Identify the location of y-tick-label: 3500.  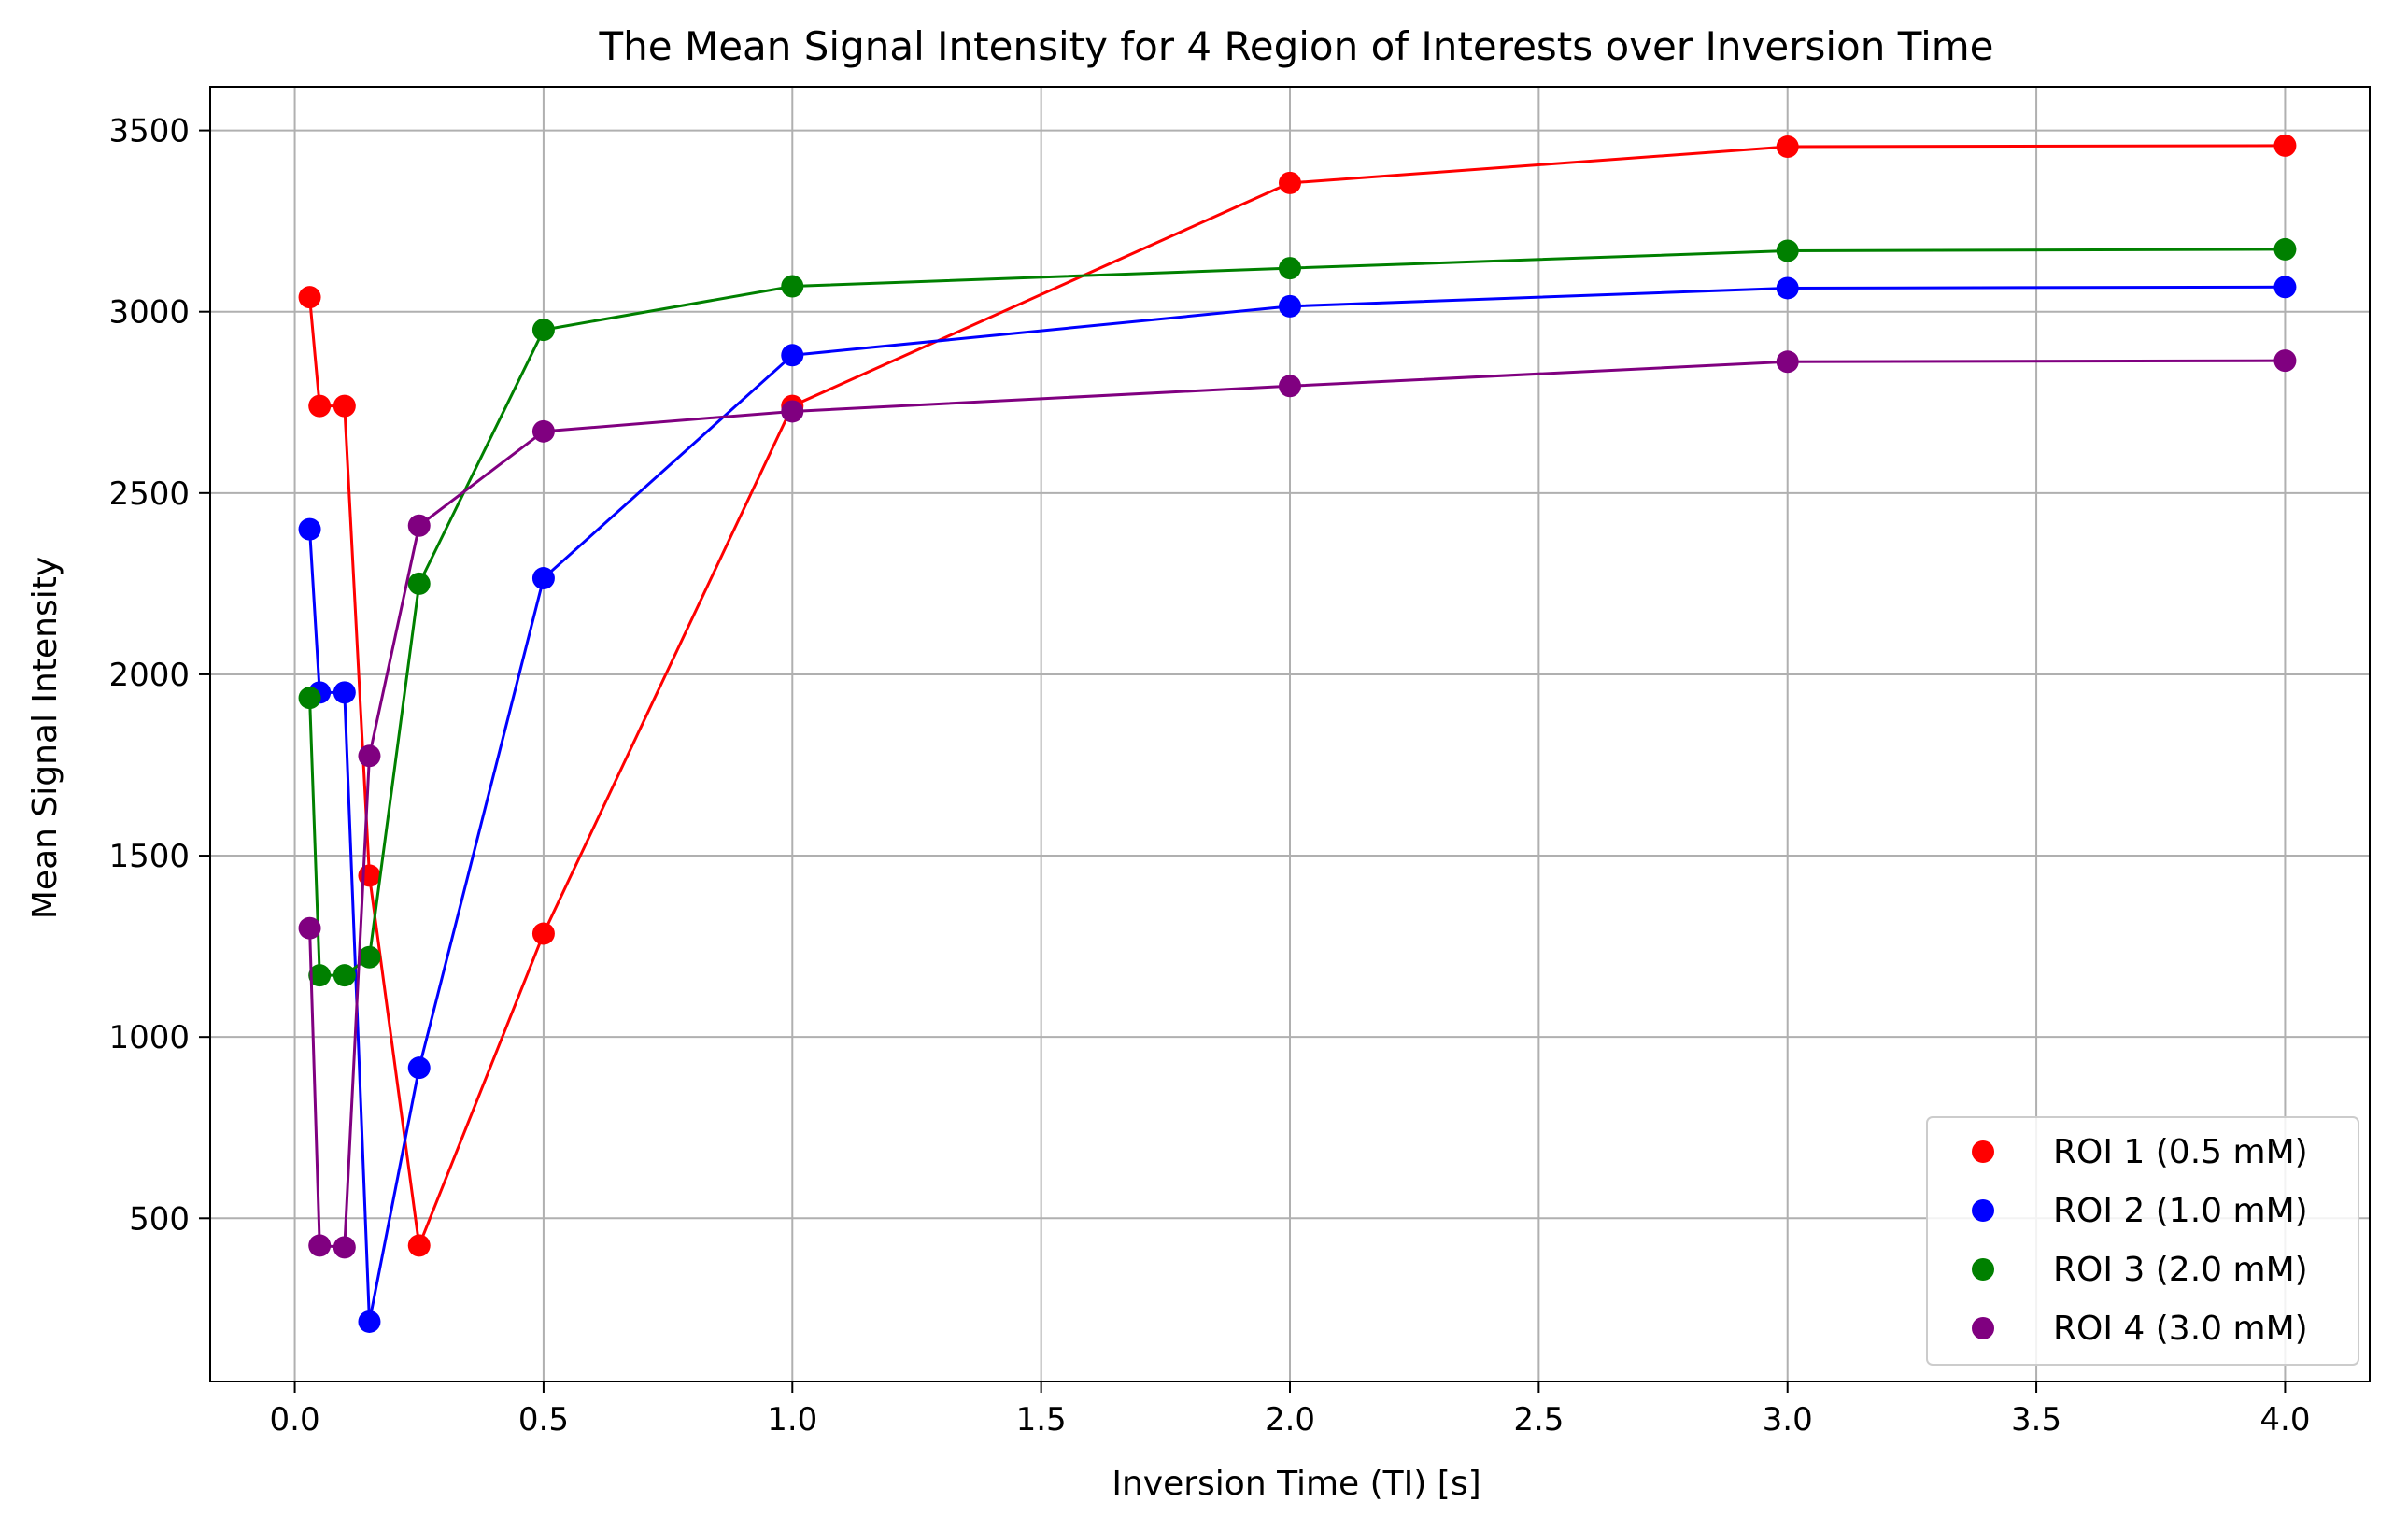
(149, 131).